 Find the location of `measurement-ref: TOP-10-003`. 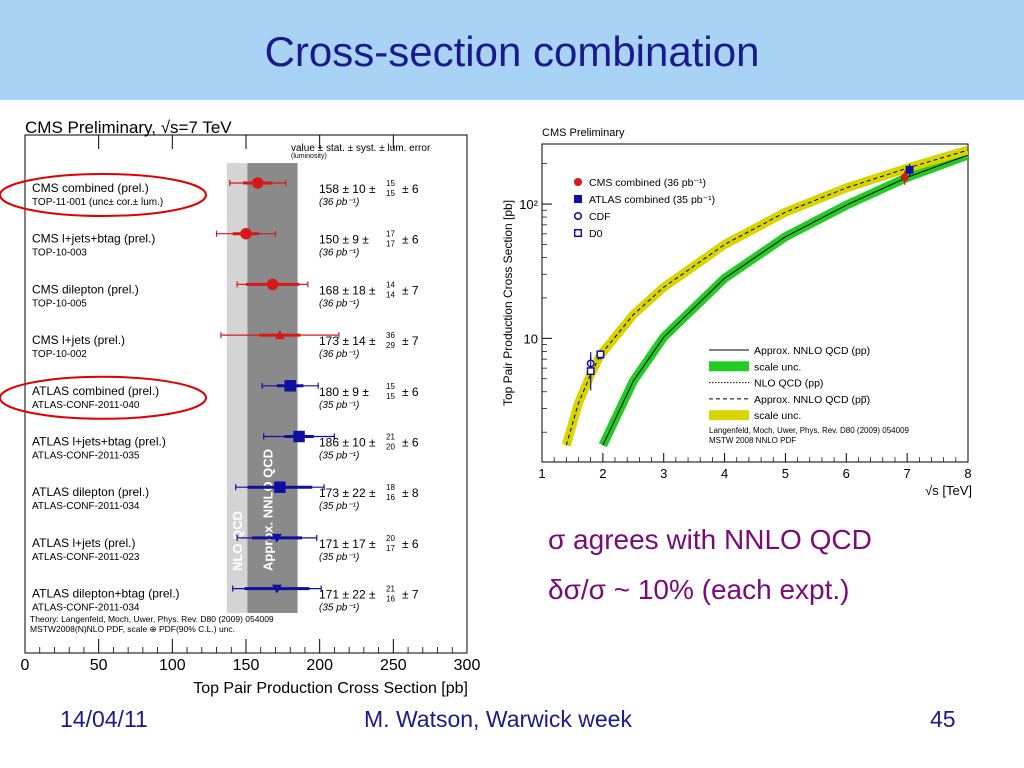

measurement-ref: TOP-10-003 is located at coordinates (59, 253).